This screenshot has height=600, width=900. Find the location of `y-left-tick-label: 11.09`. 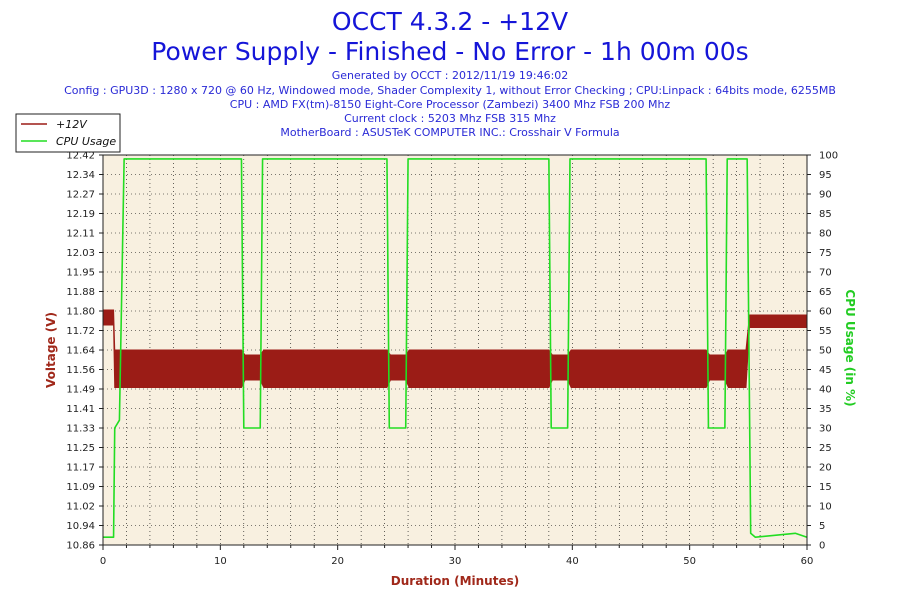

y-left-tick-label: 11.09 is located at coordinates (80, 487).